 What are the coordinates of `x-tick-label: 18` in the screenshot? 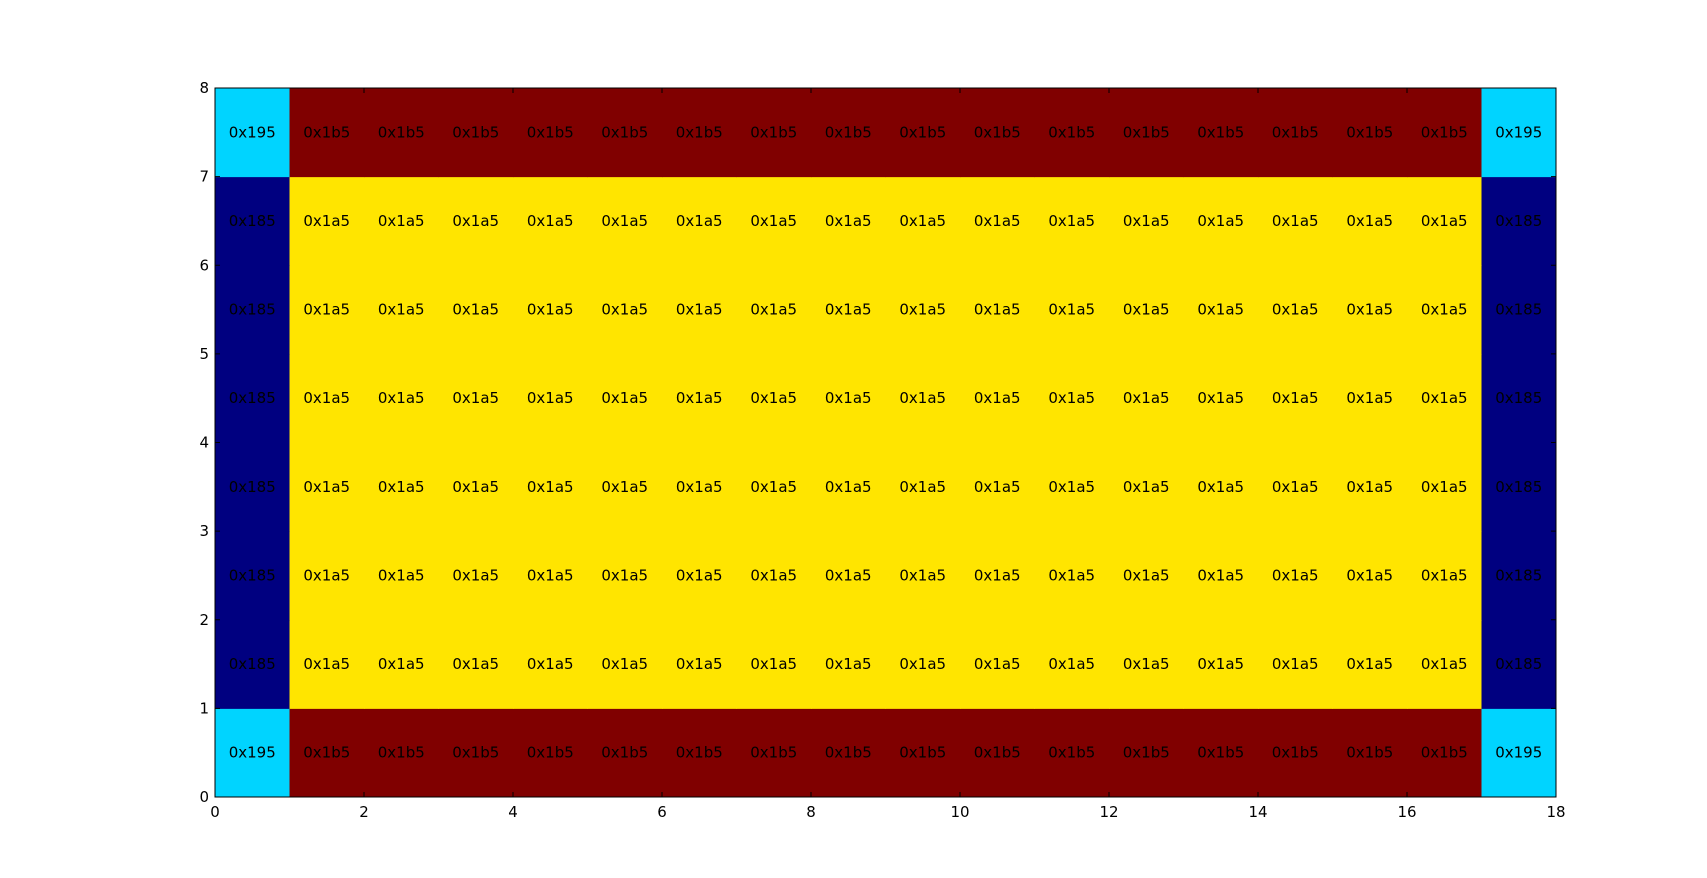 It's located at (1555, 812).